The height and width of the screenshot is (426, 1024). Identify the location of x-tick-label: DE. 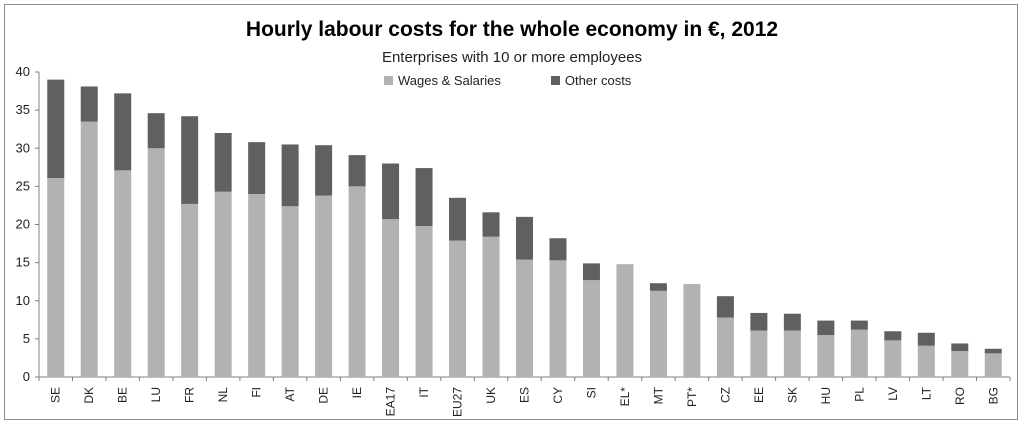
(324, 395).